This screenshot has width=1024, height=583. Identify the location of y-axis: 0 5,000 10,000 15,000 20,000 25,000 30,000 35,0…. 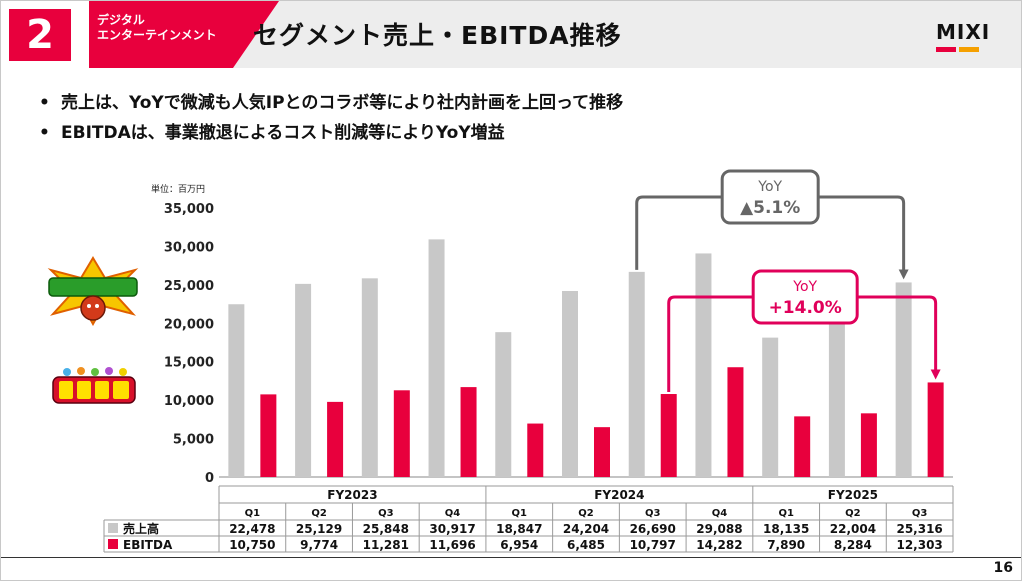
(189, 344).